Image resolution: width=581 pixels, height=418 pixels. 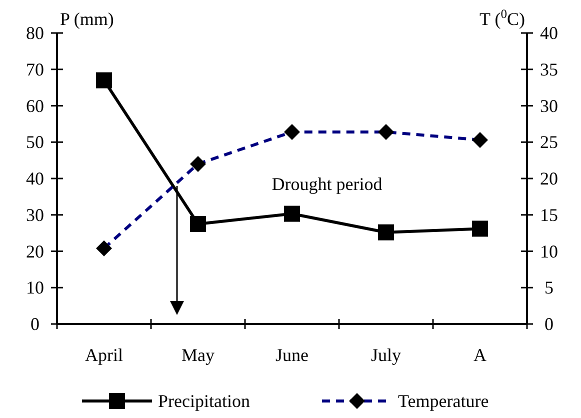 What do you see at coordinates (35, 106) in the screenshot?
I see `y-tick-label: 60` at bounding box center [35, 106].